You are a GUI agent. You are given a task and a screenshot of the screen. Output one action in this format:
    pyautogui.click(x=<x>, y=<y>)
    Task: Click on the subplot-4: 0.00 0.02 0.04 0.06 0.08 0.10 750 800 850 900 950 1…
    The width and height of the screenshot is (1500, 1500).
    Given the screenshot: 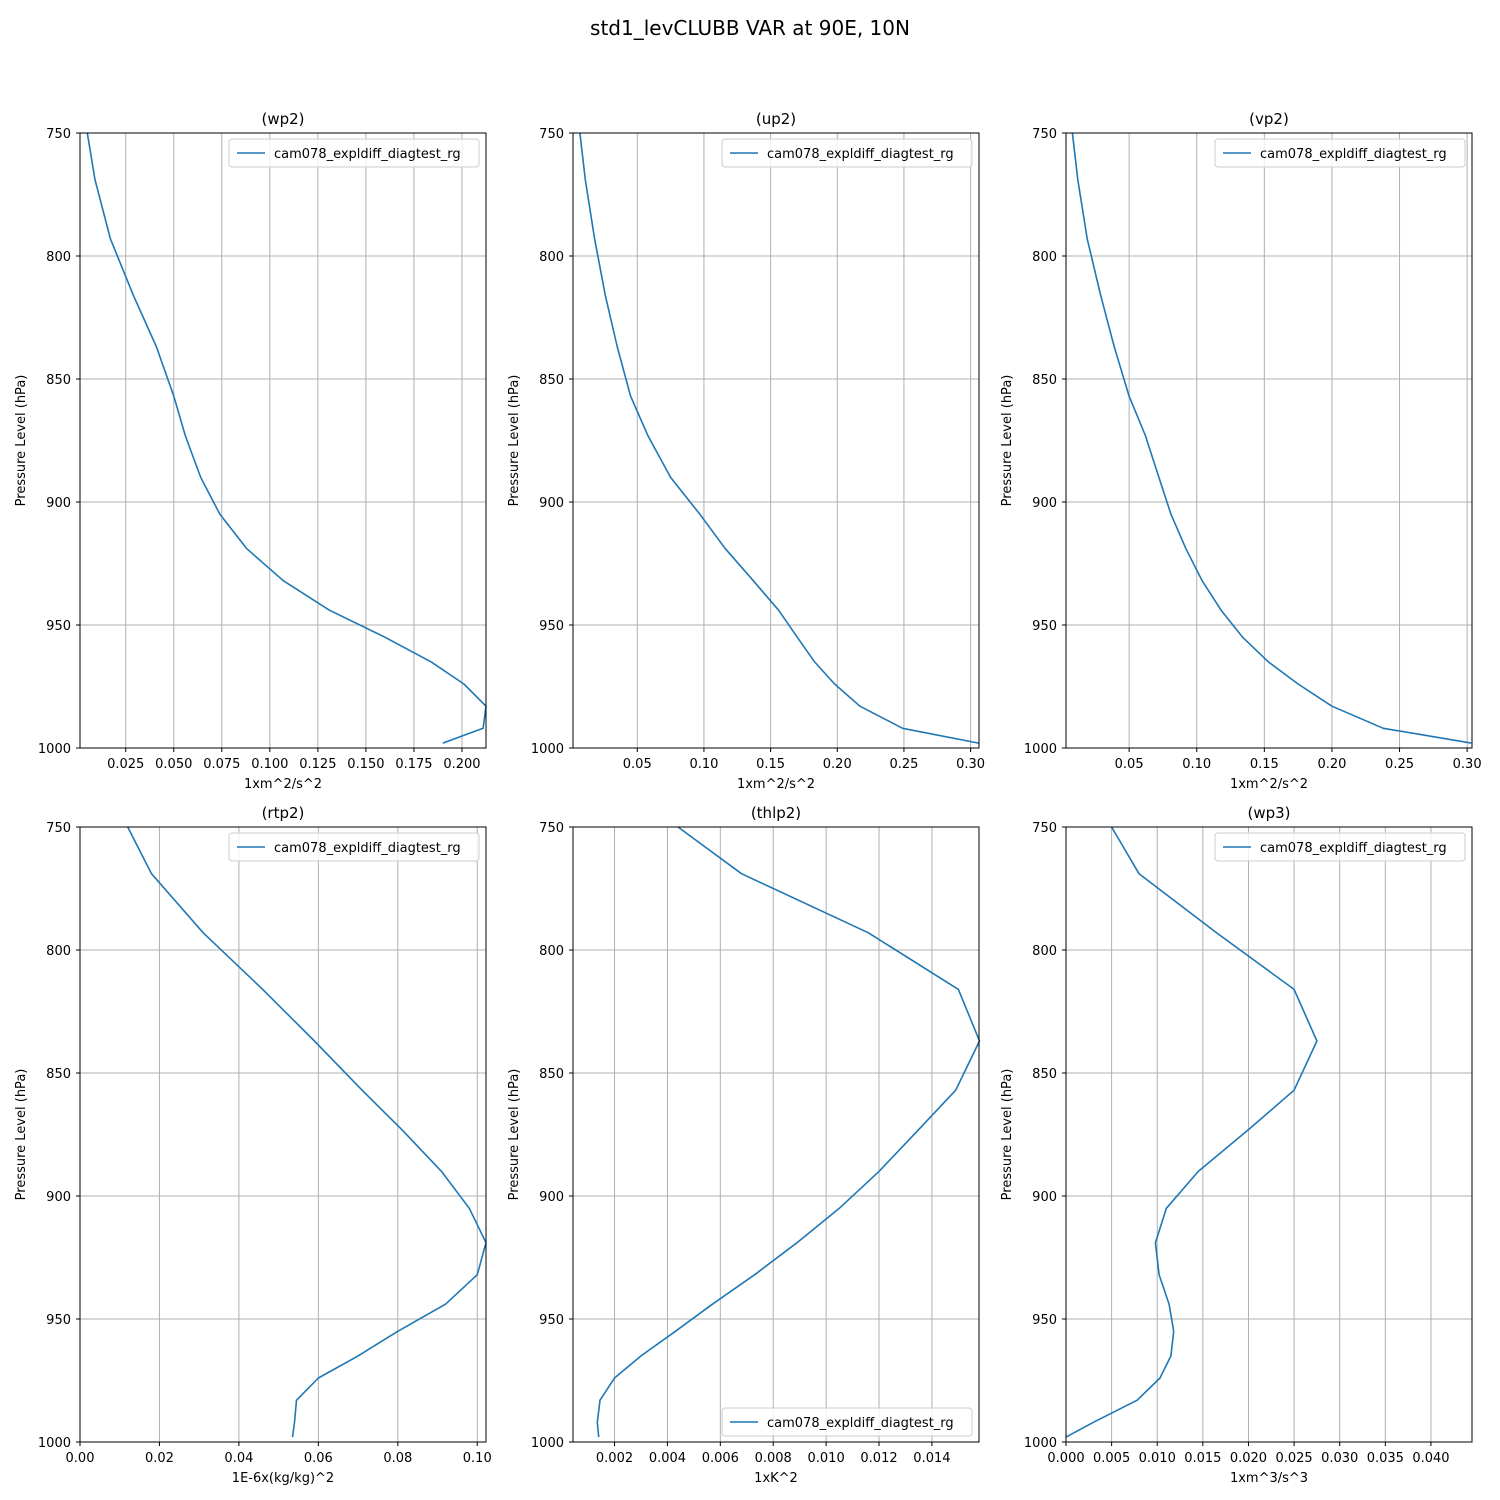 What is the action you would take?
    pyautogui.click(x=253, y=1145)
    